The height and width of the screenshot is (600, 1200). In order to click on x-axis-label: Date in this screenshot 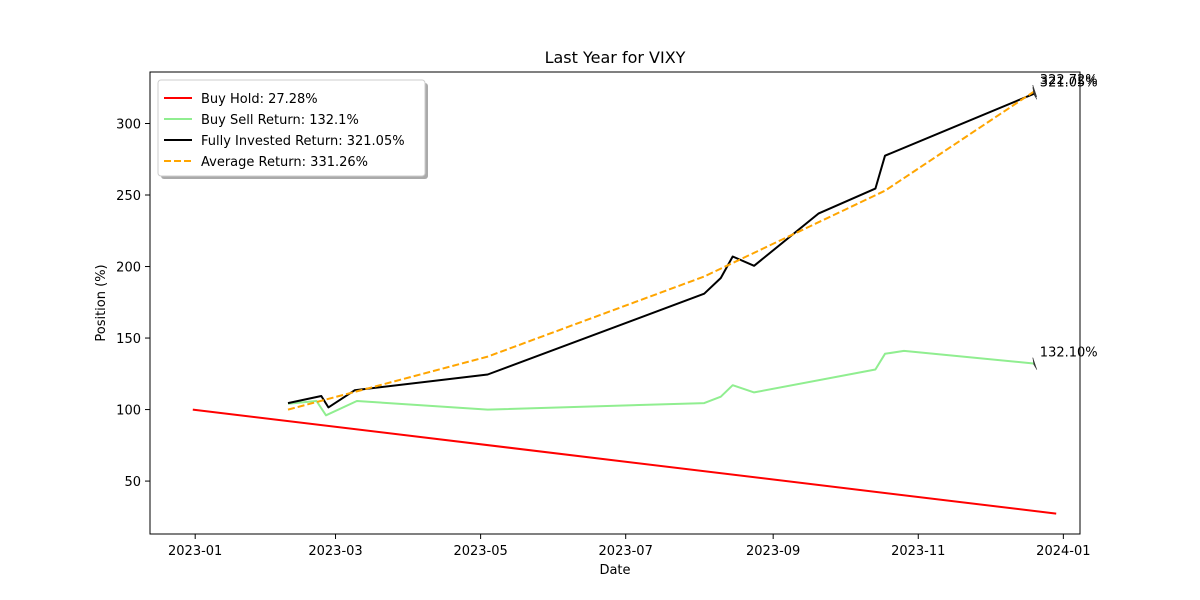, I will do `click(614, 570)`.